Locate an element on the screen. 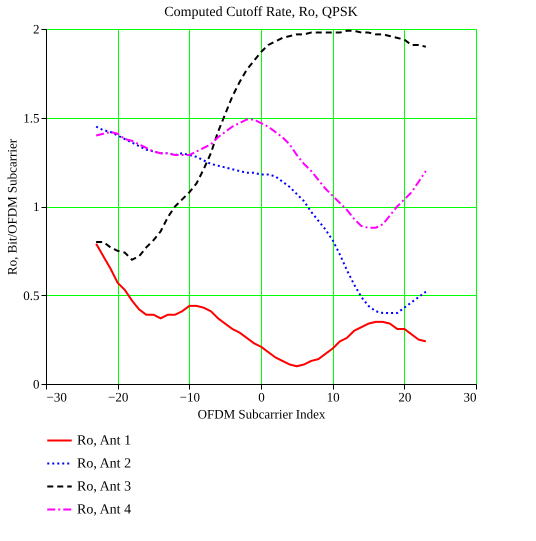 This screenshot has height=541, width=536. y-tick-label: 1 is located at coordinates (36, 206).